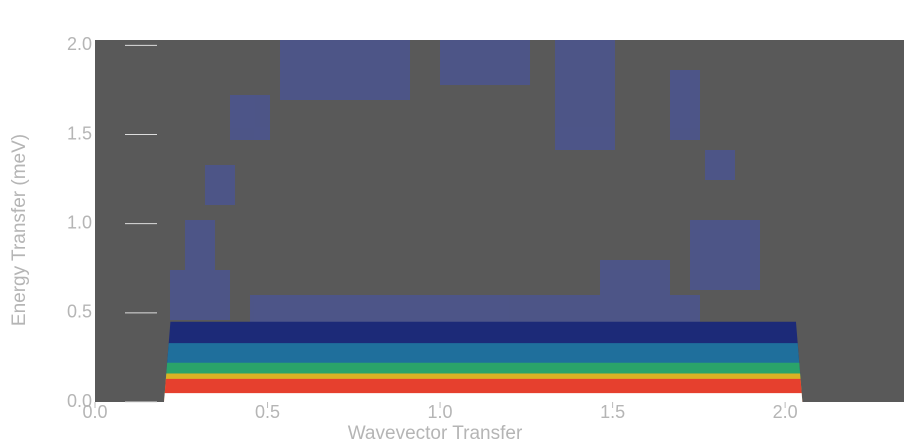 This screenshot has width=904, height=444. Describe the element at coordinates (435, 433) in the screenshot. I see `x-axis-title: Wavevector Transfer` at that location.